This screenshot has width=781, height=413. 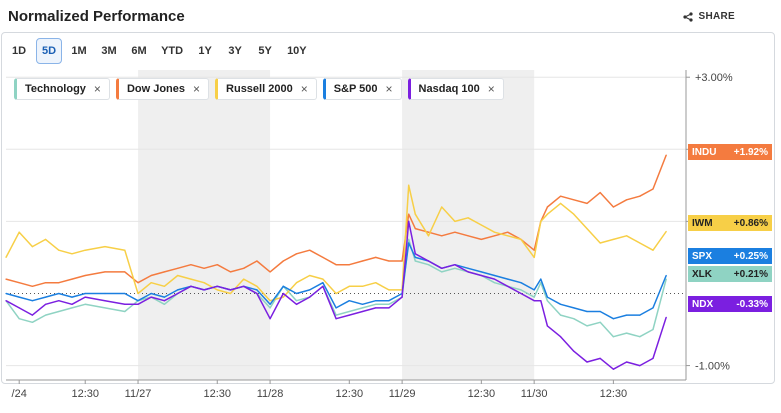 What do you see at coordinates (752, 304) in the screenshot?
I see `tag-value: -0.33%` at bounding box center [752, 304].